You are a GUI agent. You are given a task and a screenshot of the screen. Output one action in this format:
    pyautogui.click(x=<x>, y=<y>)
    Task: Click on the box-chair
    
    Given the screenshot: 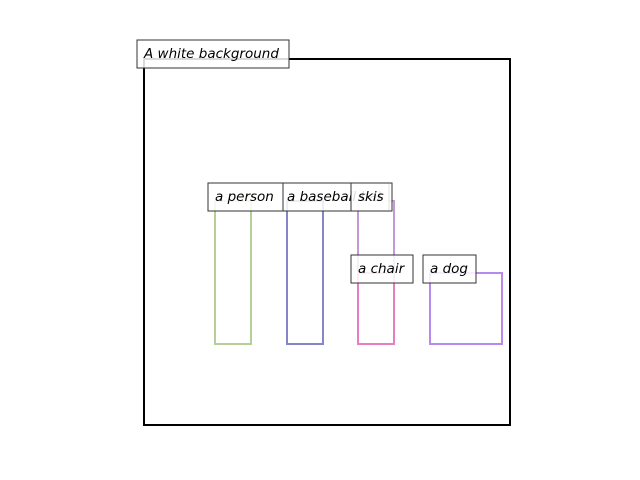 What is the action you would take?
    pyautogui.click(x=376, y=308)
    